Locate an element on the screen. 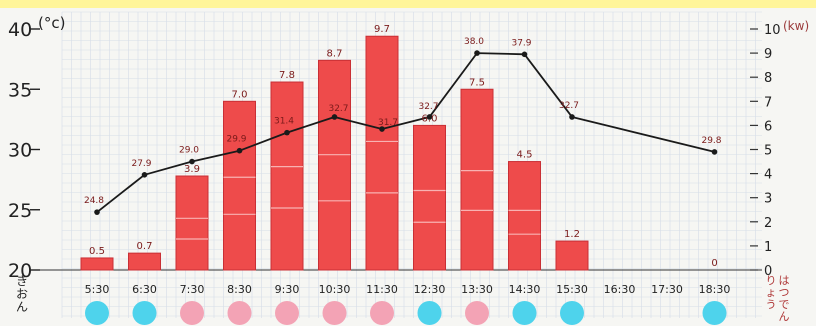  x-axis-time-label: 6:30 is located at coordinates (144, 289).